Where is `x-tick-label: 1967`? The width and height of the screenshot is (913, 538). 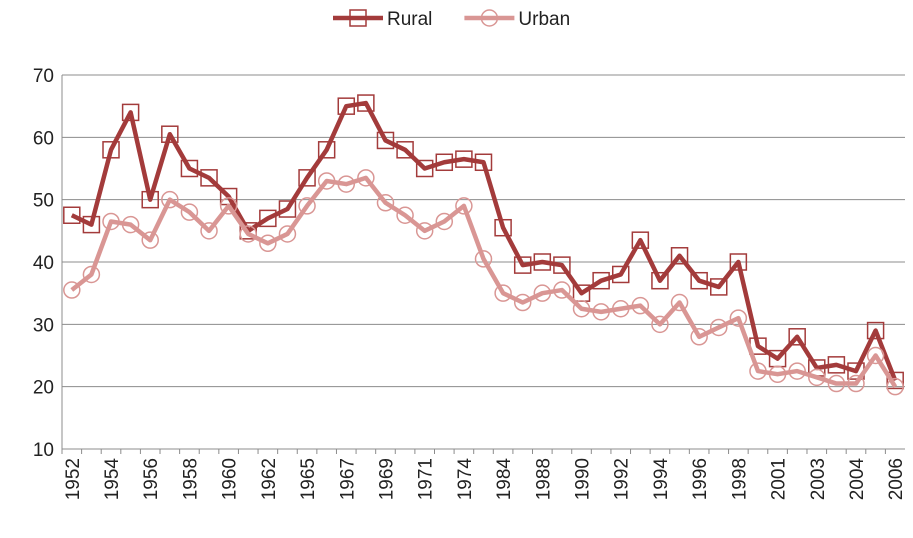
x-tick-label: 1967 is located at coordinates (347, 479).